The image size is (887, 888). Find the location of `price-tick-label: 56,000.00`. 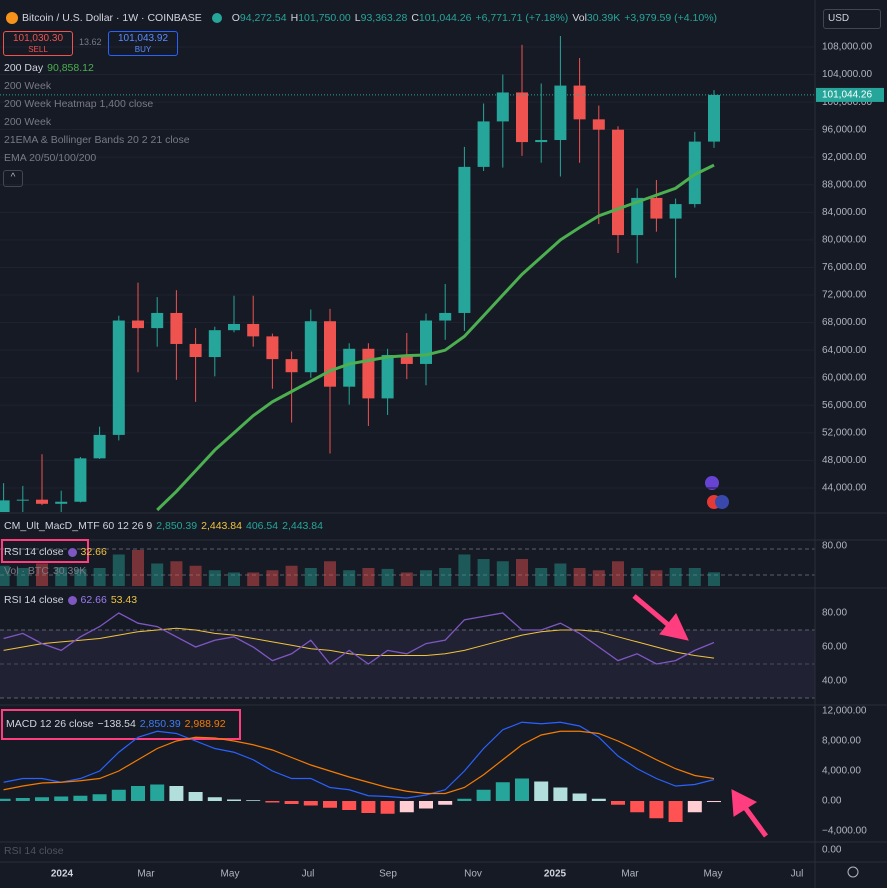

price-tick-label: 56,000.00 is located at coordinates (844, 405).